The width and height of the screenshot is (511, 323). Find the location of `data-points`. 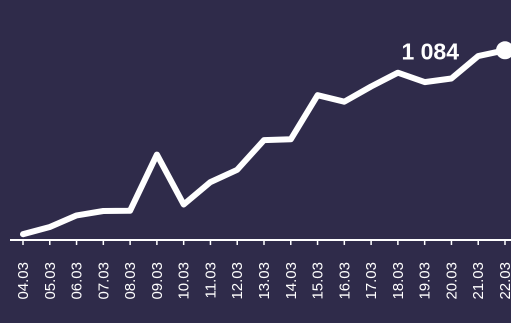

data-points is located at coordinates (503, 50).